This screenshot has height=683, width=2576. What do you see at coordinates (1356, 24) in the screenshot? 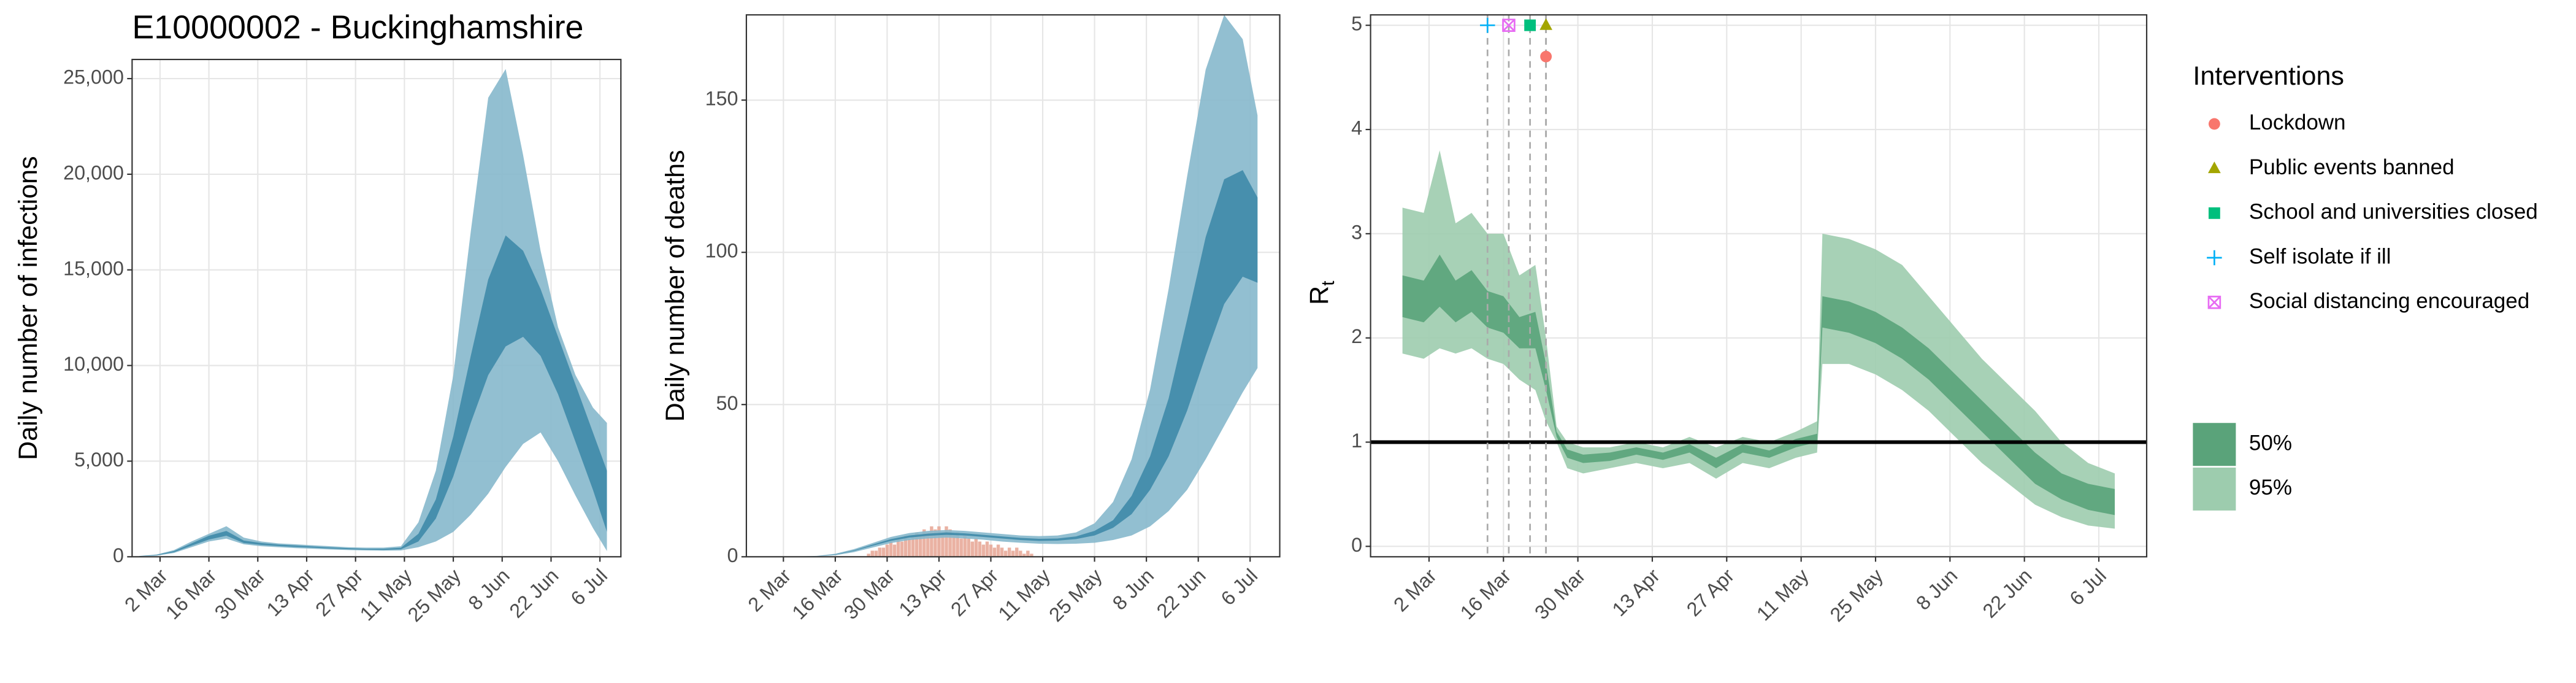
I see `y-tick-label: 5` at bounding box center [1356, 24].